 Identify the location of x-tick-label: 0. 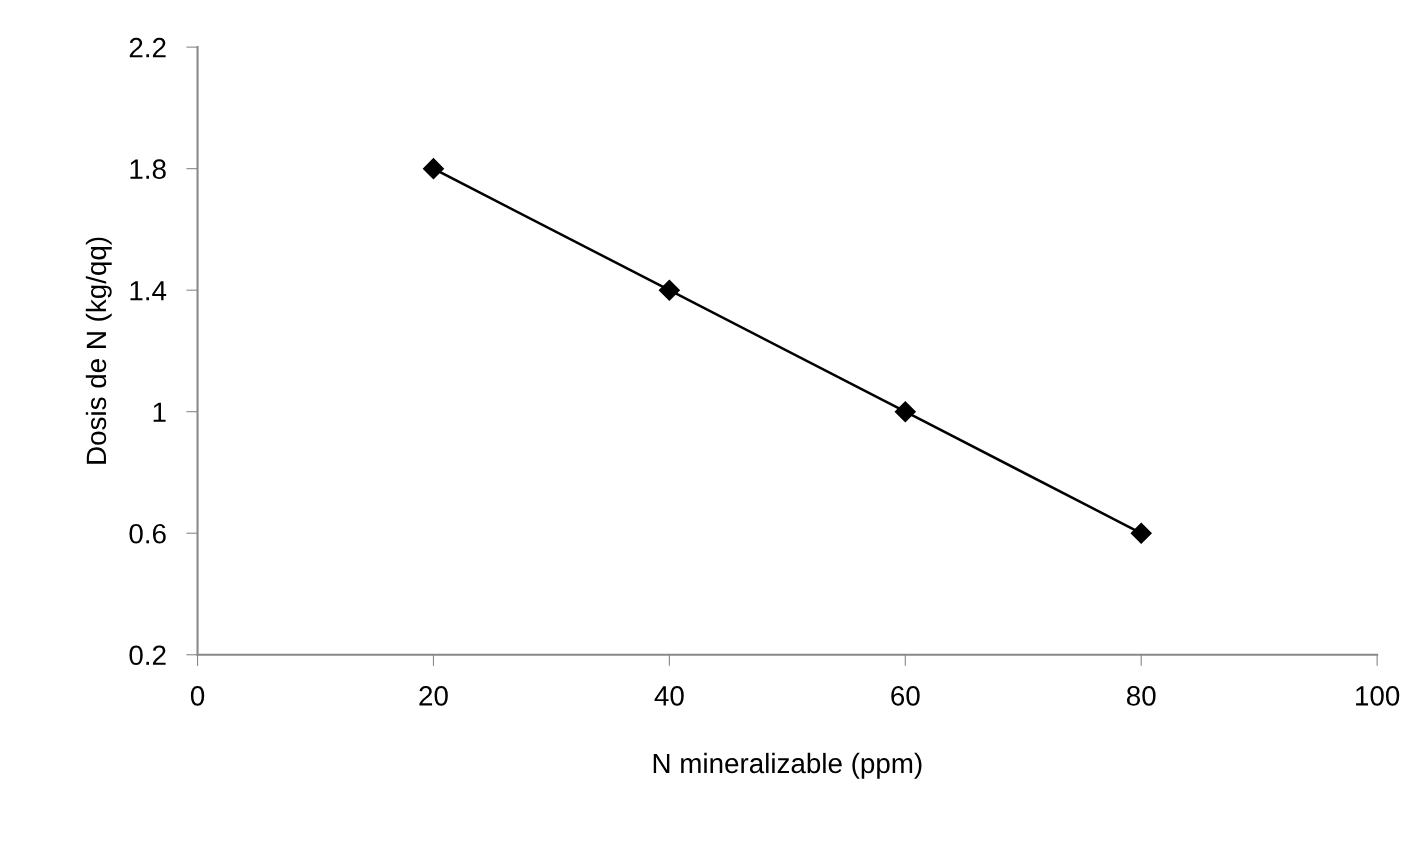
(197, 696).